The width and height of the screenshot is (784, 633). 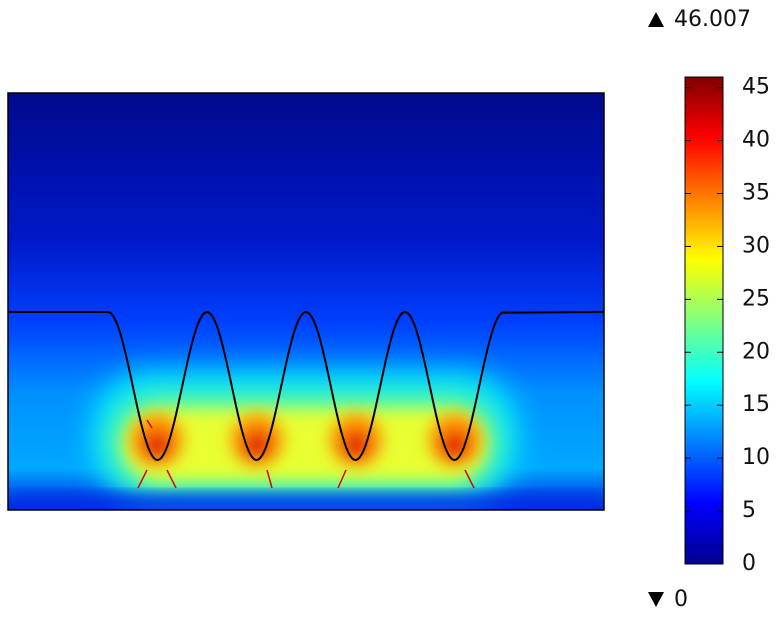 I want to click on y-tick-label: 40, so click(x=756, y=140).